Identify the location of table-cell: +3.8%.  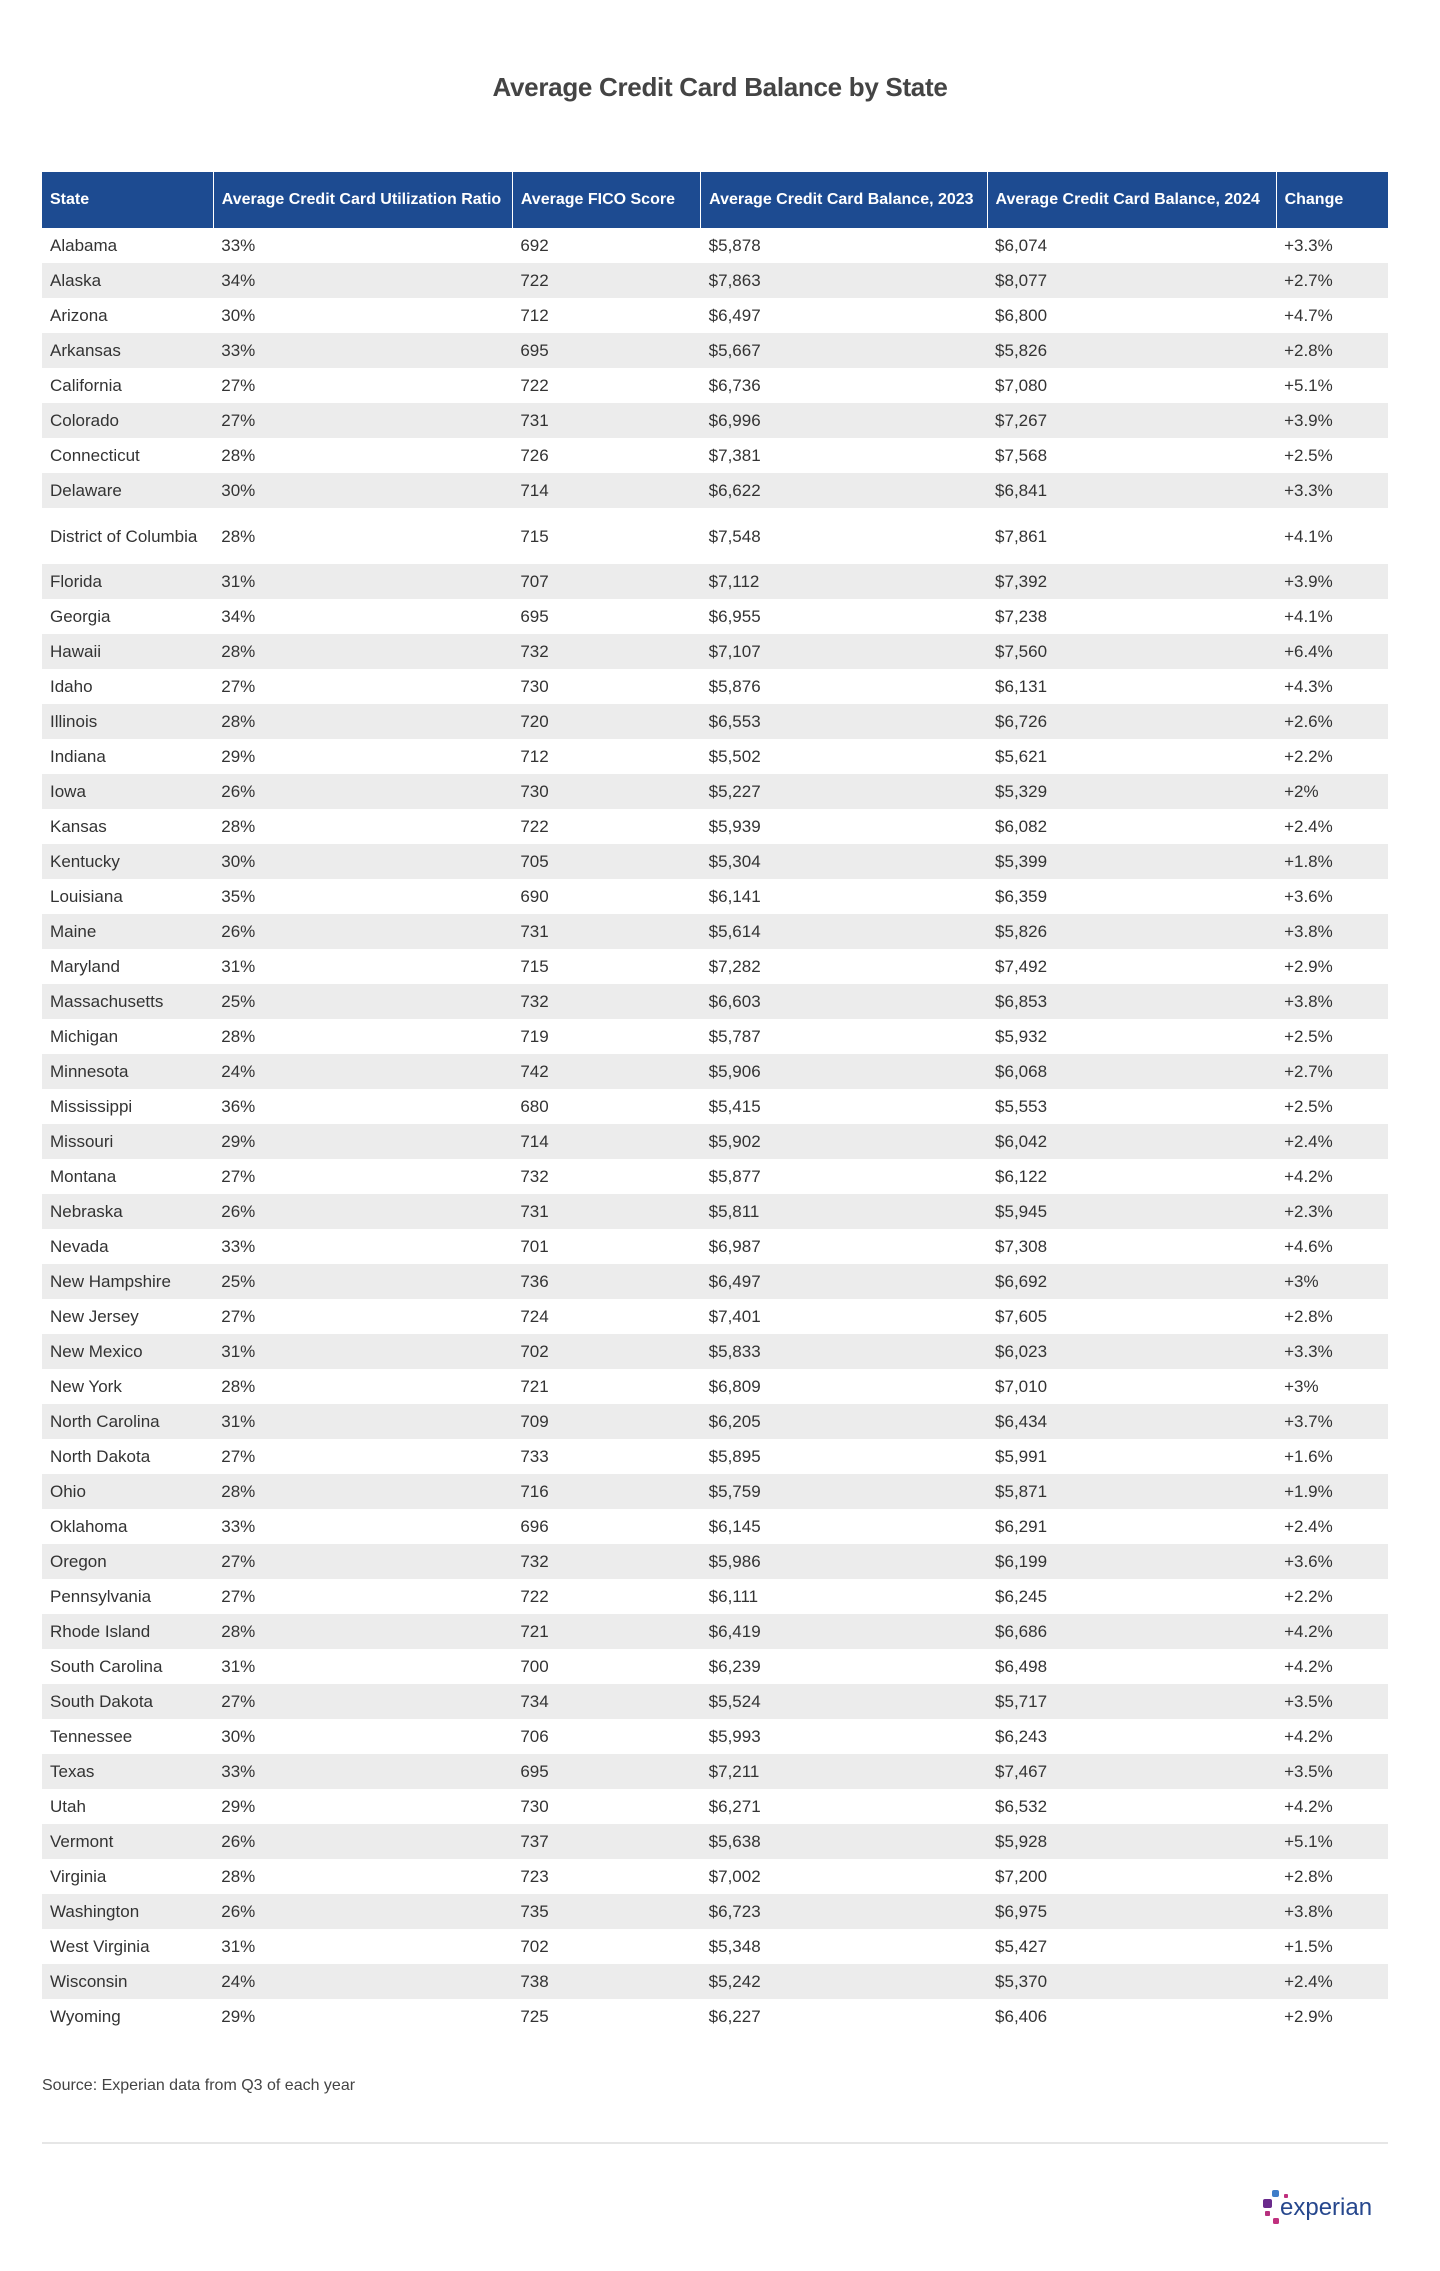
(1332, 931).